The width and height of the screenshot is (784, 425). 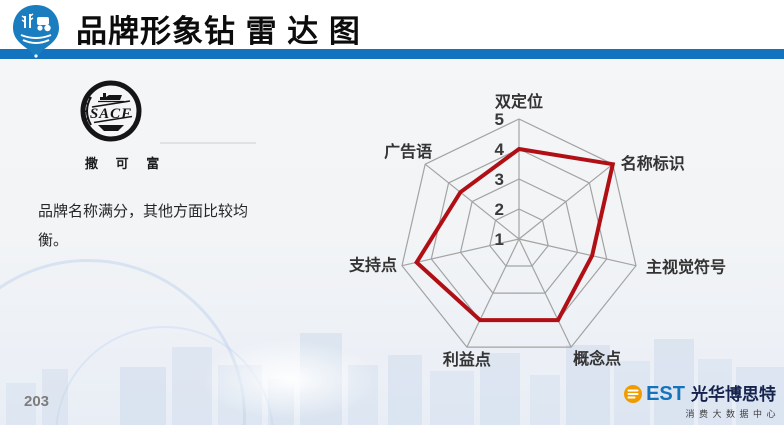 I want to click on sacf-logo: SACF 撒 可 富, so click(x=122, y=126).